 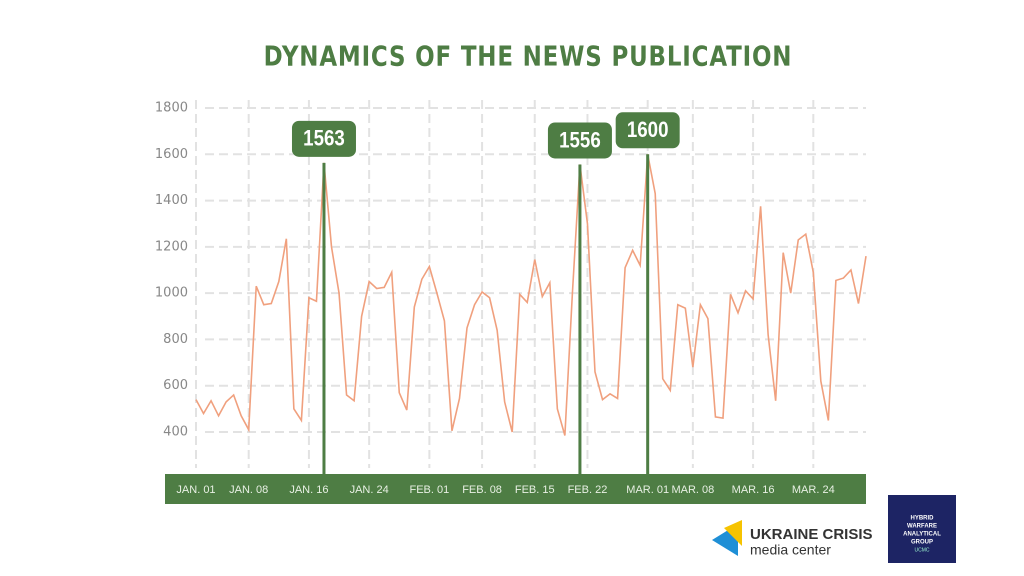 What do you see at coordinates (692, 490) in the screenshot?
I see `x-tick-label: MAR. 08` at bounding box center [692, 490].